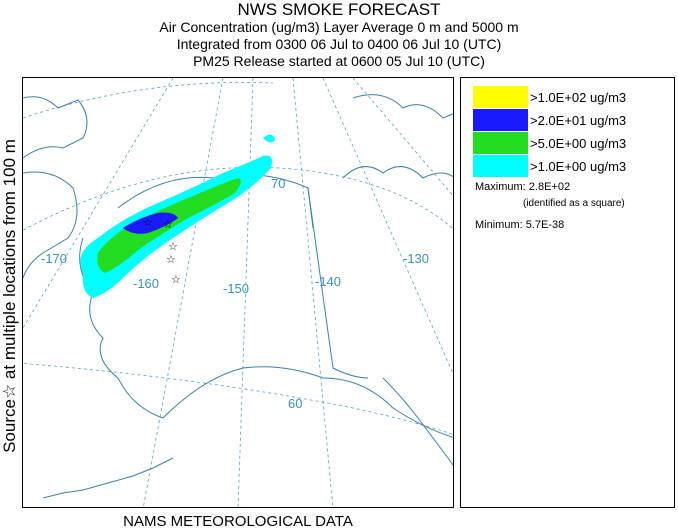 Image resolution: width=678 pixels, height=532 pixels. What do you see at coordinates (55, 127) in the screenshot?
I see `siberia-coast` at bounding box center [55, 127].